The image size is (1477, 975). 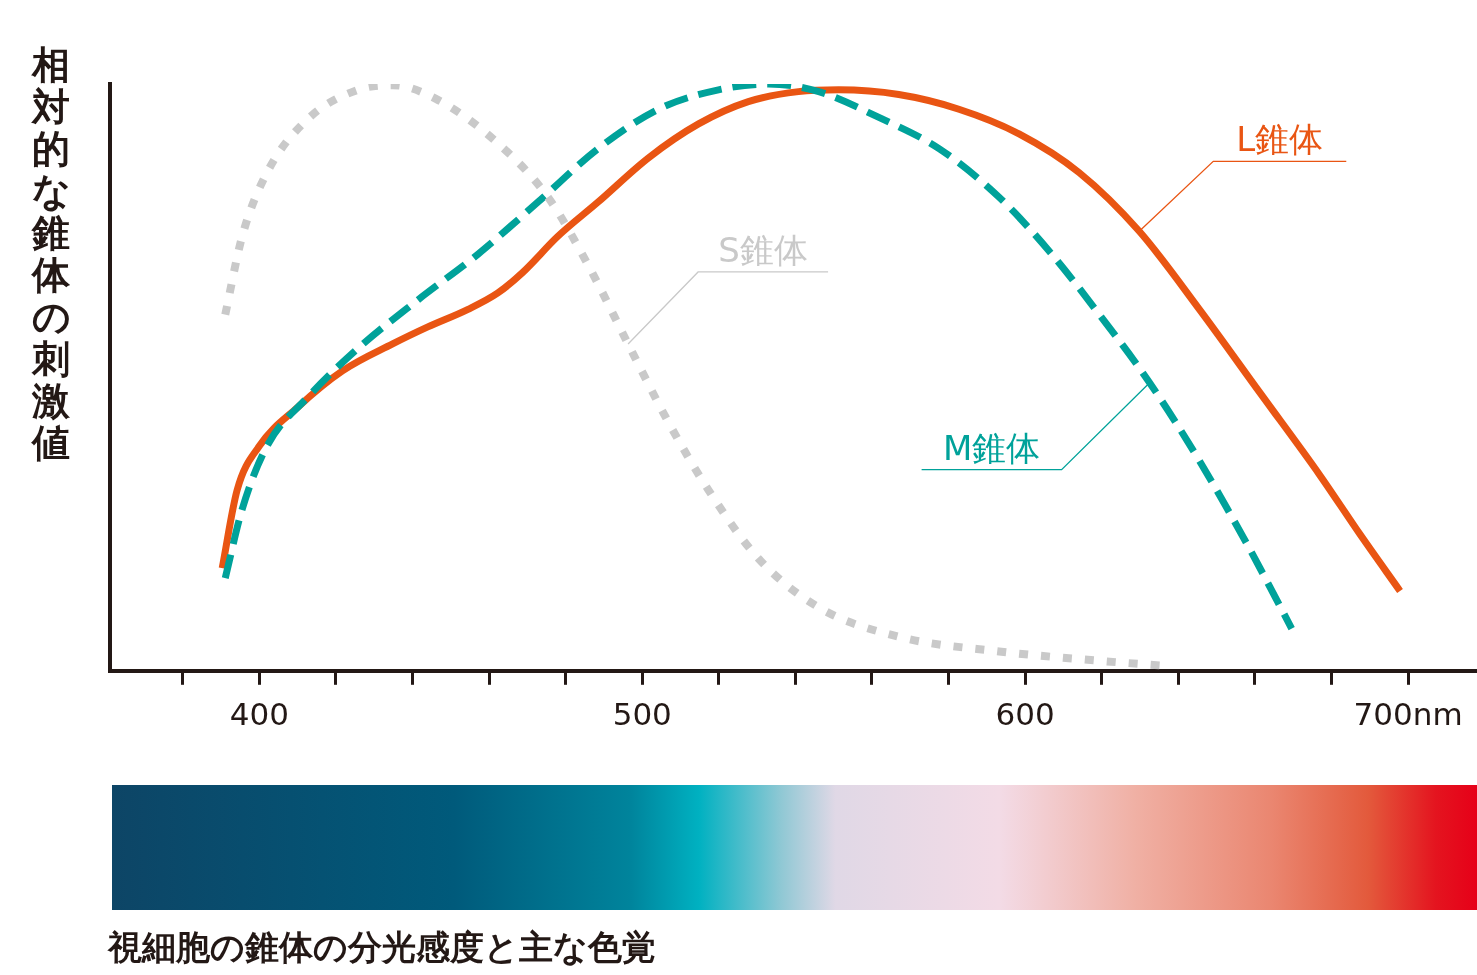 What do you see at coordinates (1025, 714) in the screenshot?
I see `x-tick-label: 600` at bounding box center [1025, 714].